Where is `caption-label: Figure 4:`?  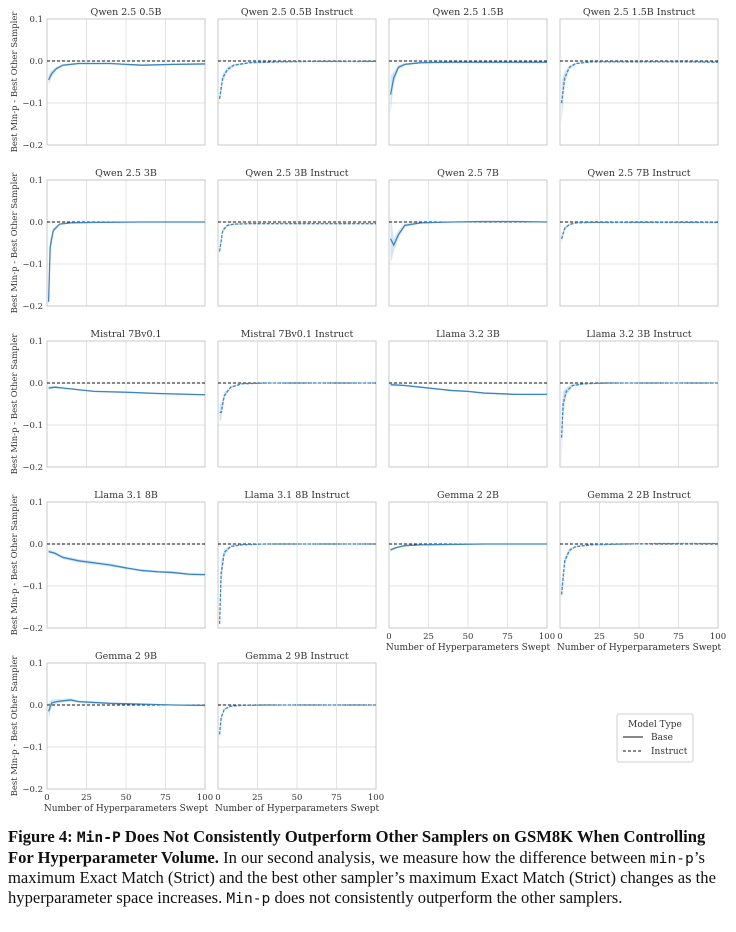
caption-label: Figure 4: is located at coordinates (40, 836).